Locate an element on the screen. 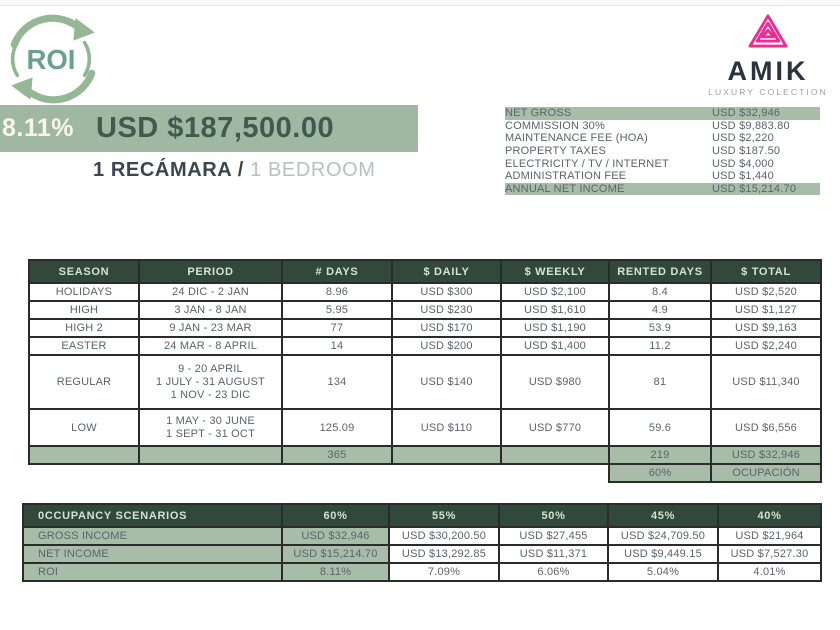 The width and height of the screenshot is (840, 630). value-cell: USD $32,946 is located at coordinates (335, 536).